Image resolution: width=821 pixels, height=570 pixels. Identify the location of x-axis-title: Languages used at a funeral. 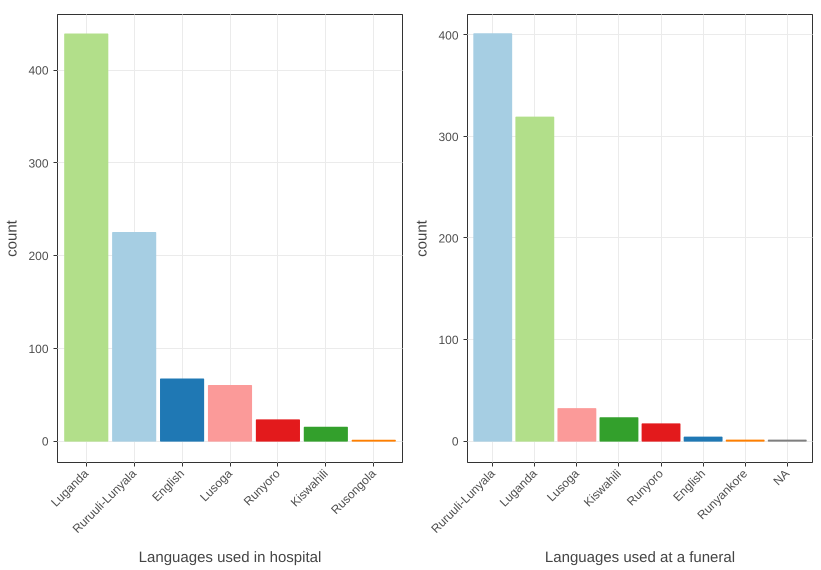
(640, 557).